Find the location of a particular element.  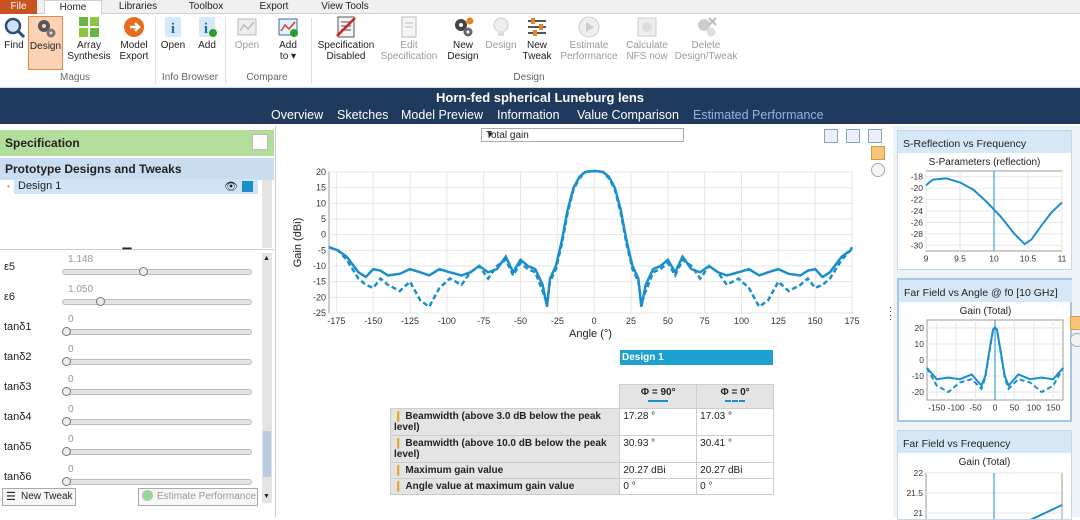

x-tick-label: 10.5 is located at coordinates (1028, 259).